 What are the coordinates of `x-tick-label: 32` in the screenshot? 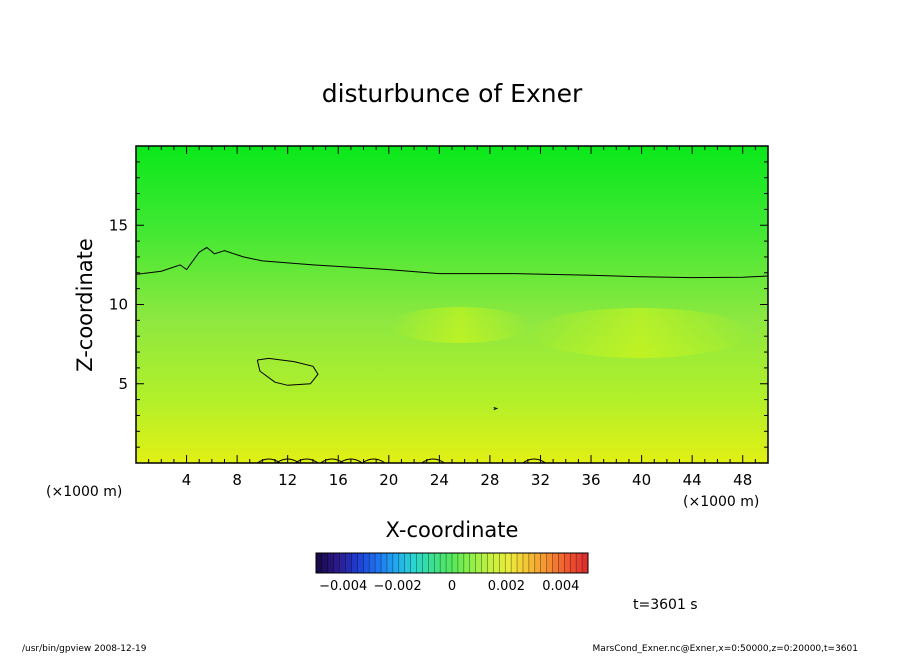 It's located at (540, 480).